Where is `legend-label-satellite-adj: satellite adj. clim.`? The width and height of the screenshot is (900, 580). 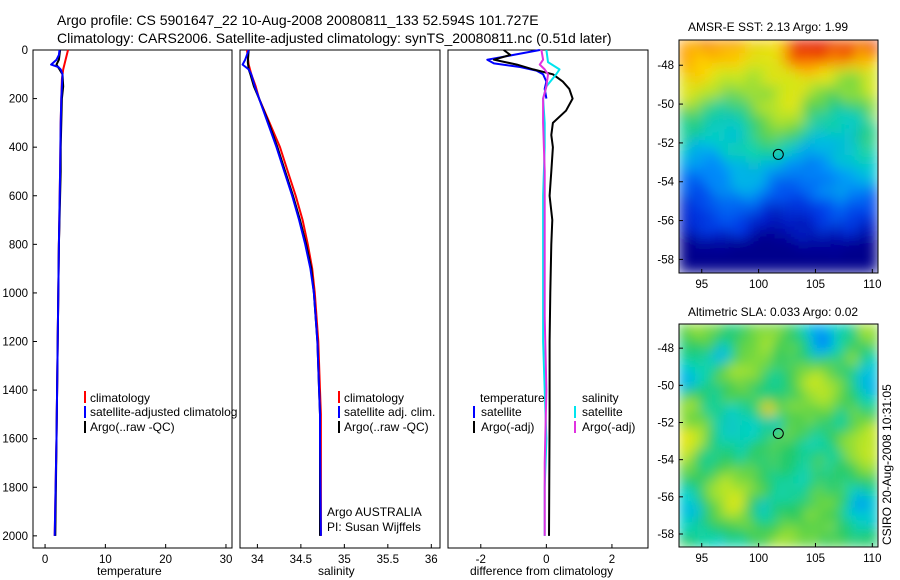
legend-label-satellite-adj: satellite adj. clim. is located at coordinates (389, 412).